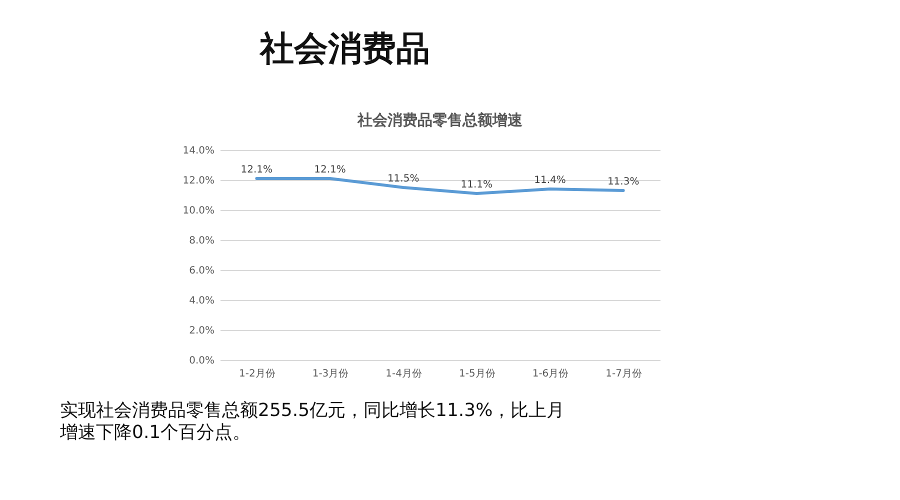  What do you see at coordinates (198, 181) in the screenshot?
I see `y-tick-label: 12.0%` at bounding box center [198, 181].